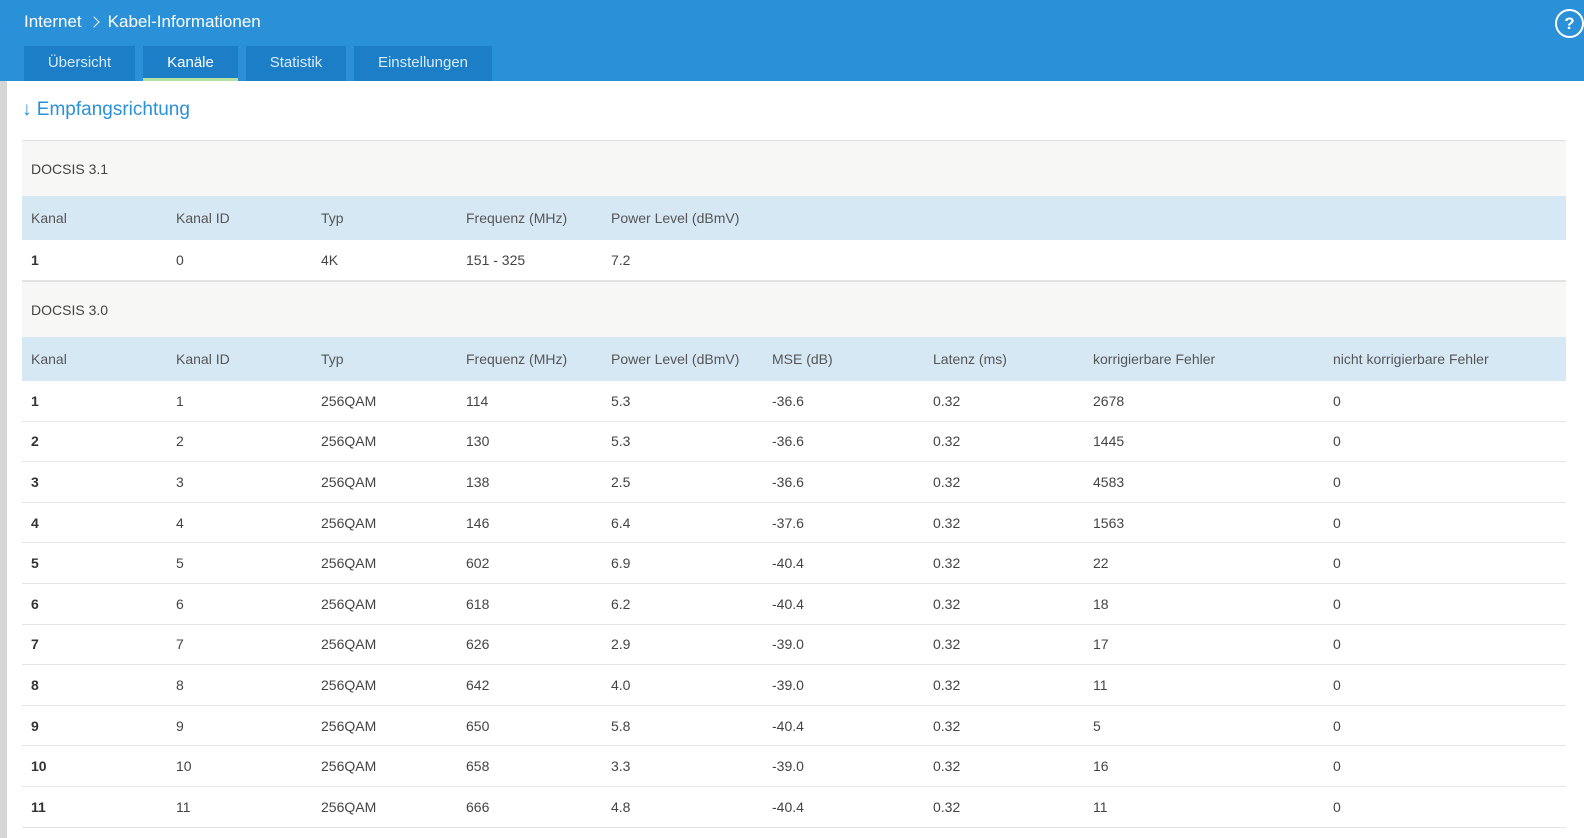  Describe the element at coordinates (794, 260) in the screenshot. I see `table-row: 1 0 4K 151 - 325 7.2` at that location.